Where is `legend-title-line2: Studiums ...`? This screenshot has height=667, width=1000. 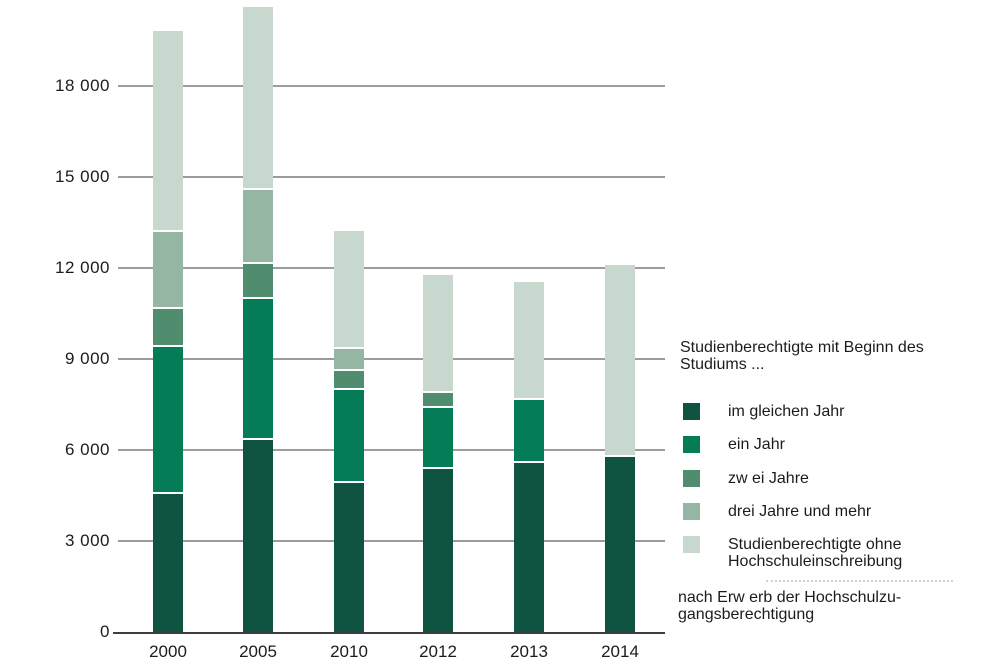
legend-title-line2: Studiums ... is located at coordinates (722, 364).